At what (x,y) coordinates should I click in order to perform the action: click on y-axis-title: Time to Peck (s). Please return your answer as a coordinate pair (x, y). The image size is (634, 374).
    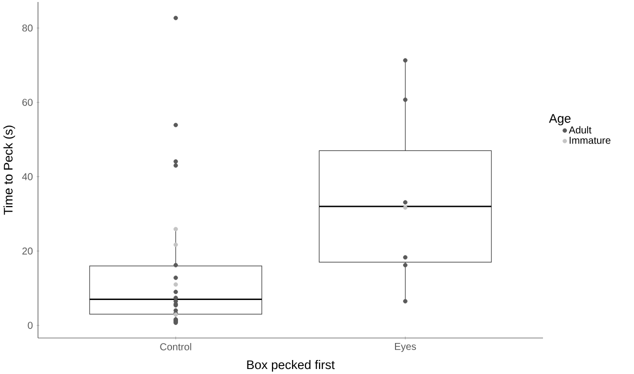
    Looking at the image, I should click on (9, 170).